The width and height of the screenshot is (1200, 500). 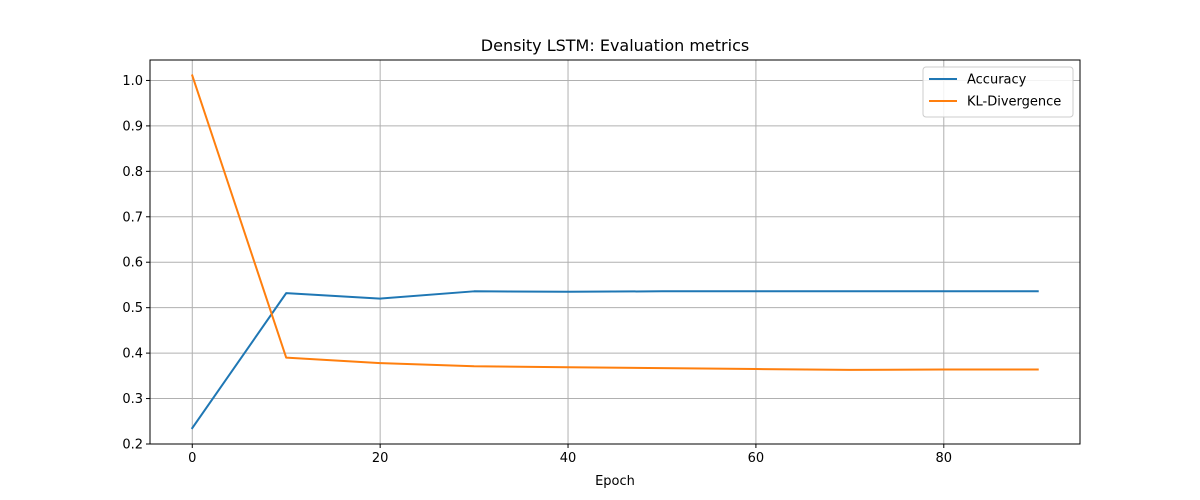 I want to click on legend-label-kl-divergence: KL-Divergence, so click(x=1014, y=102).